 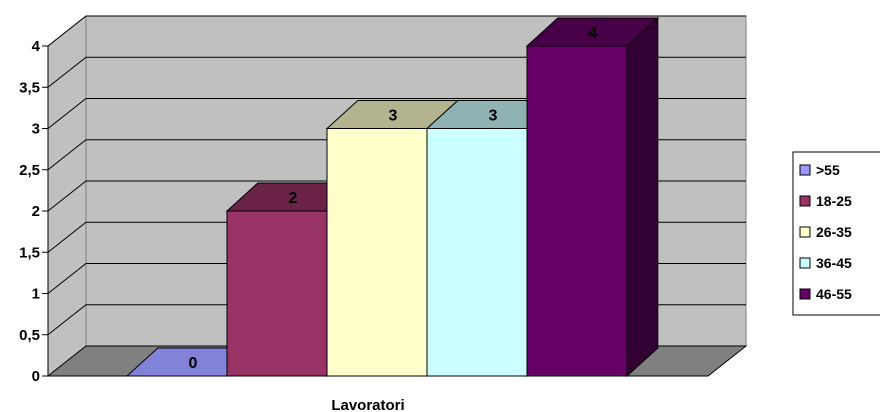 I want to click on y-tick-label: 2, so click(x=36, y=211).